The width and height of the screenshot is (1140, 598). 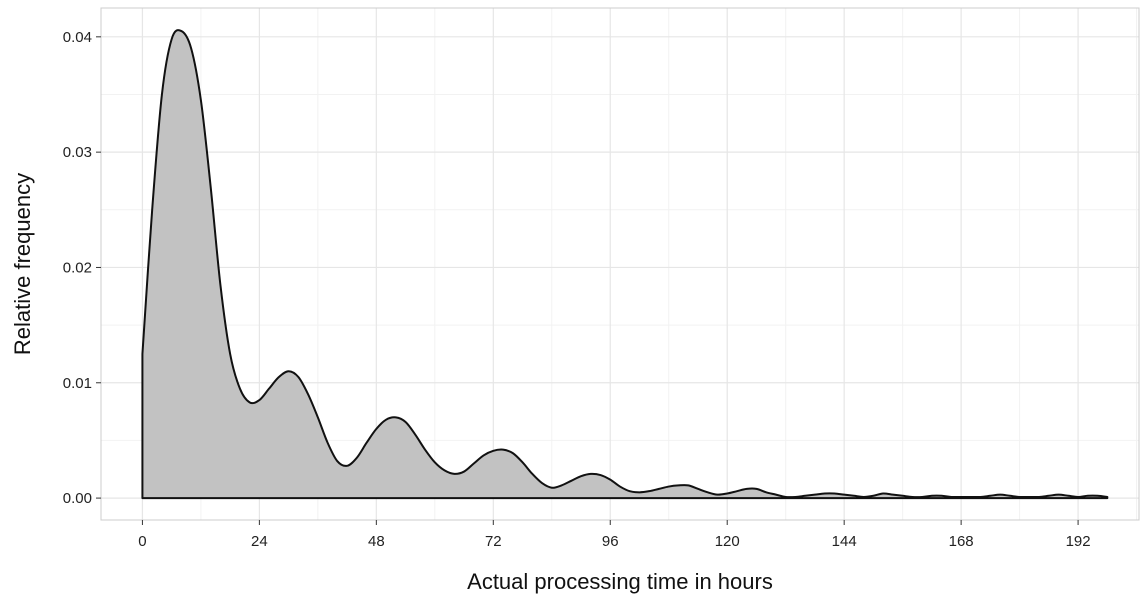 I want to click on x-tick-label: 144, so click(x=844, y=541).